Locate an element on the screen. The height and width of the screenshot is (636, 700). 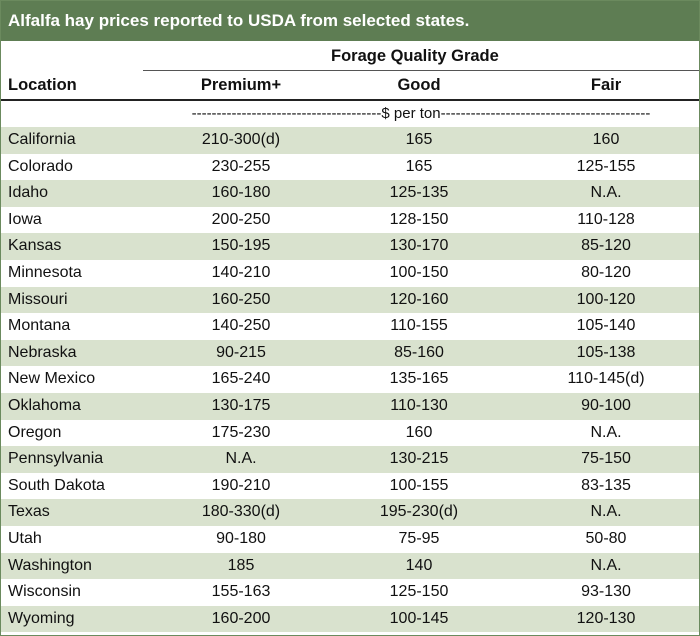
location-cell: Wisconsin is located at coordinates (44, 592).